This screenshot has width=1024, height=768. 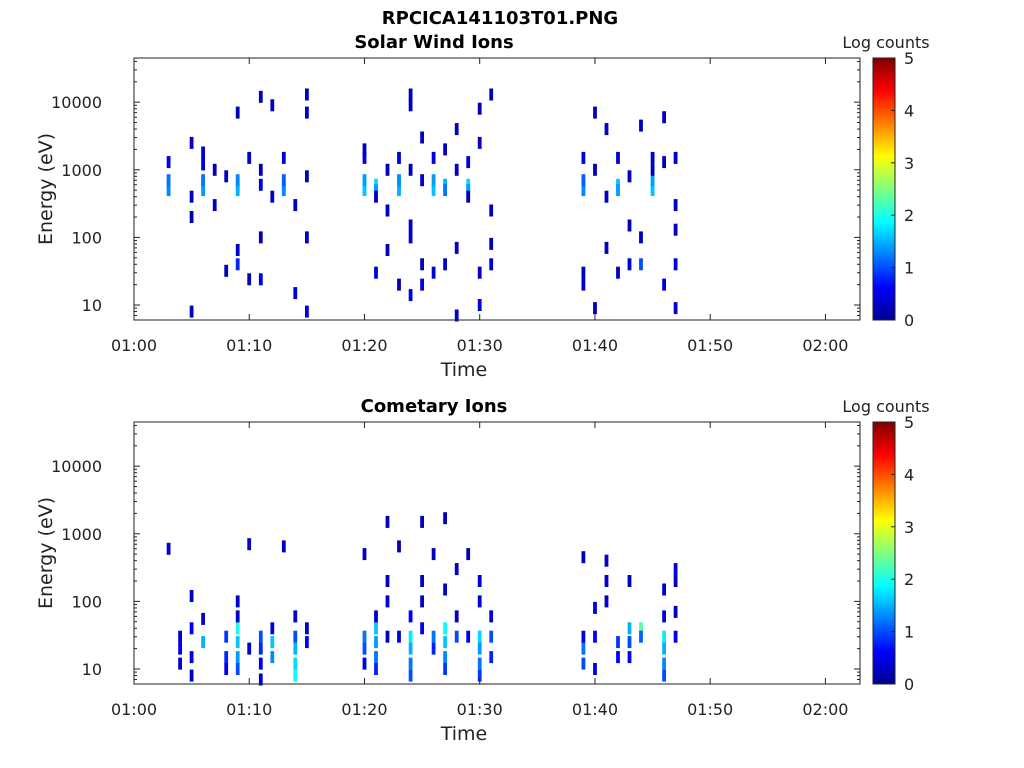 I want to click on x-tick-label: 01:40, so click(x=595, y=709).